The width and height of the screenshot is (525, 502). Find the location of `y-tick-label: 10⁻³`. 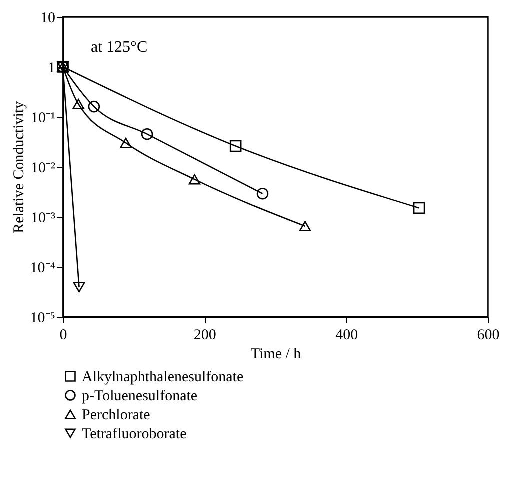

y-tick-label: 10⁻³ is located at coordinates (43, 218).